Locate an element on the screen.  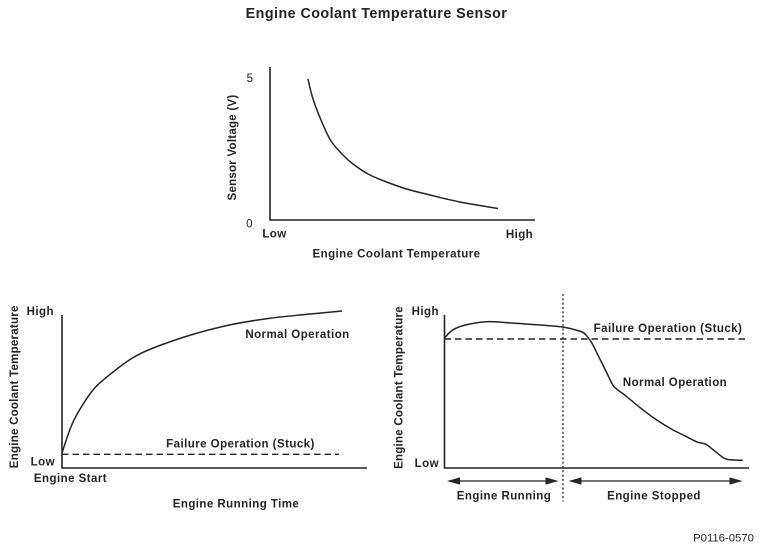
svg-text: Engine Start is located at coordinates (70, 479).